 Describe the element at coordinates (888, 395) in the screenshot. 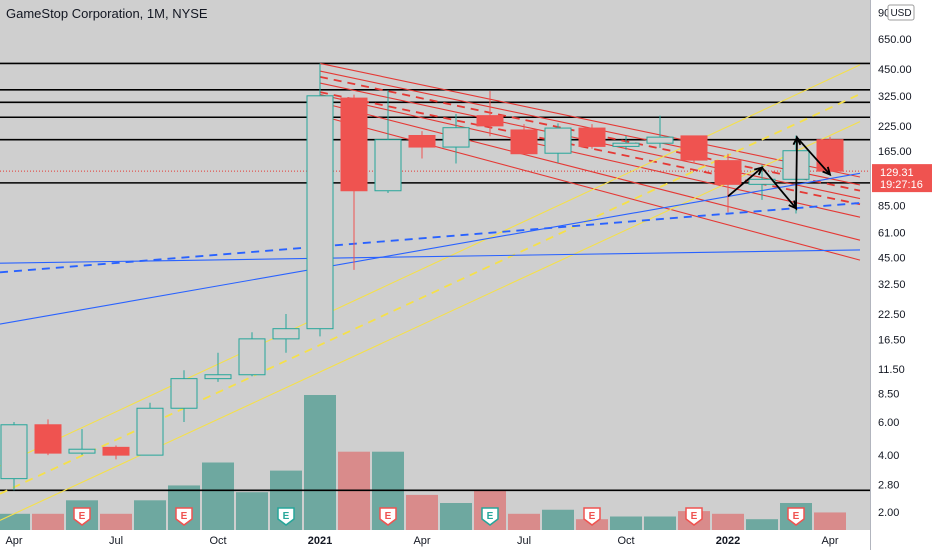

I see `price-tick-label: 8.50` at that location.